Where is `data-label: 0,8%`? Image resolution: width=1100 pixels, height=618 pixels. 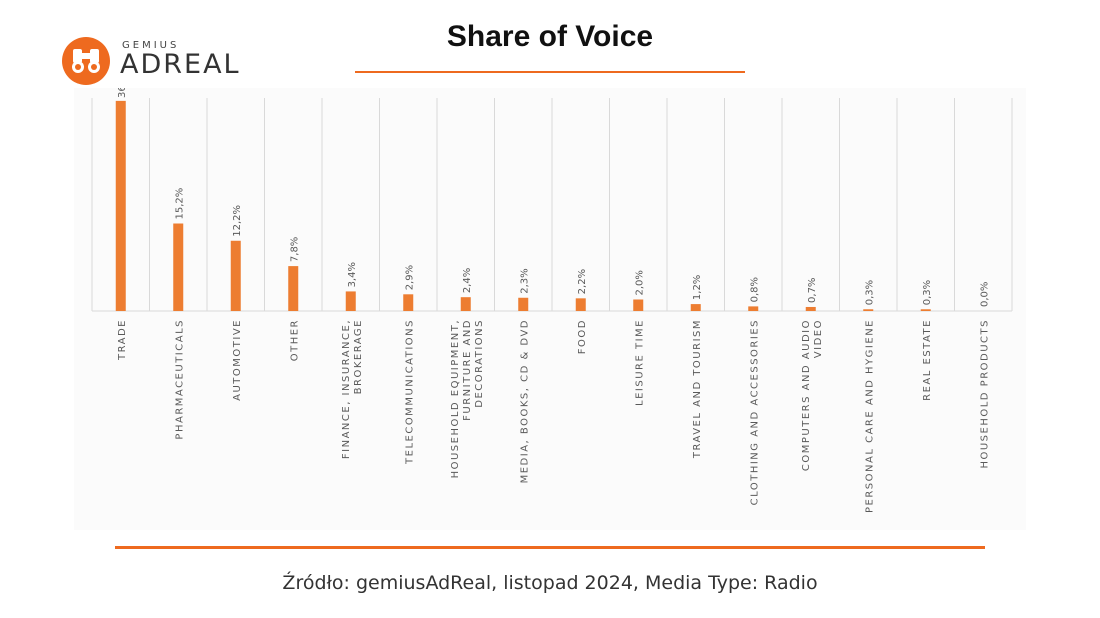 data-label: 0,8% is located at coordinates (754, 289).